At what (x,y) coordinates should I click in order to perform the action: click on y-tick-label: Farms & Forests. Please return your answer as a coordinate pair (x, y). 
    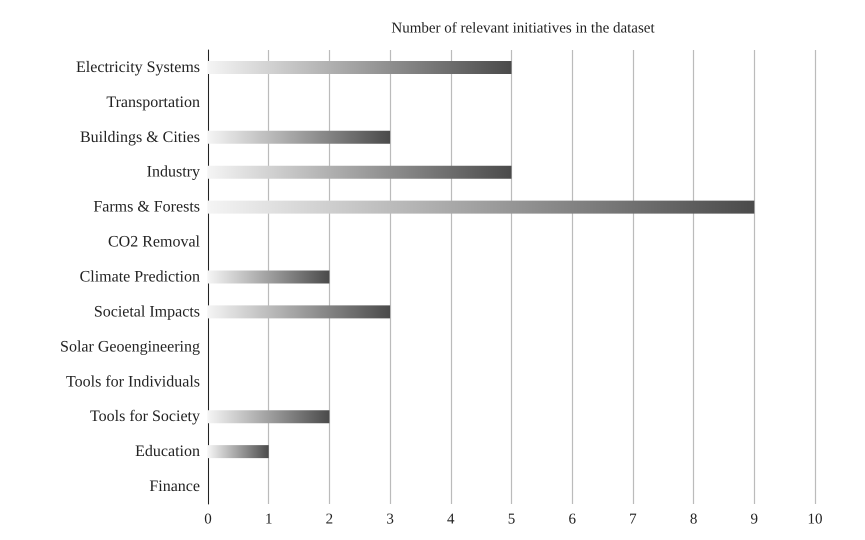
    Looking at the image, I should click on (146, 207).